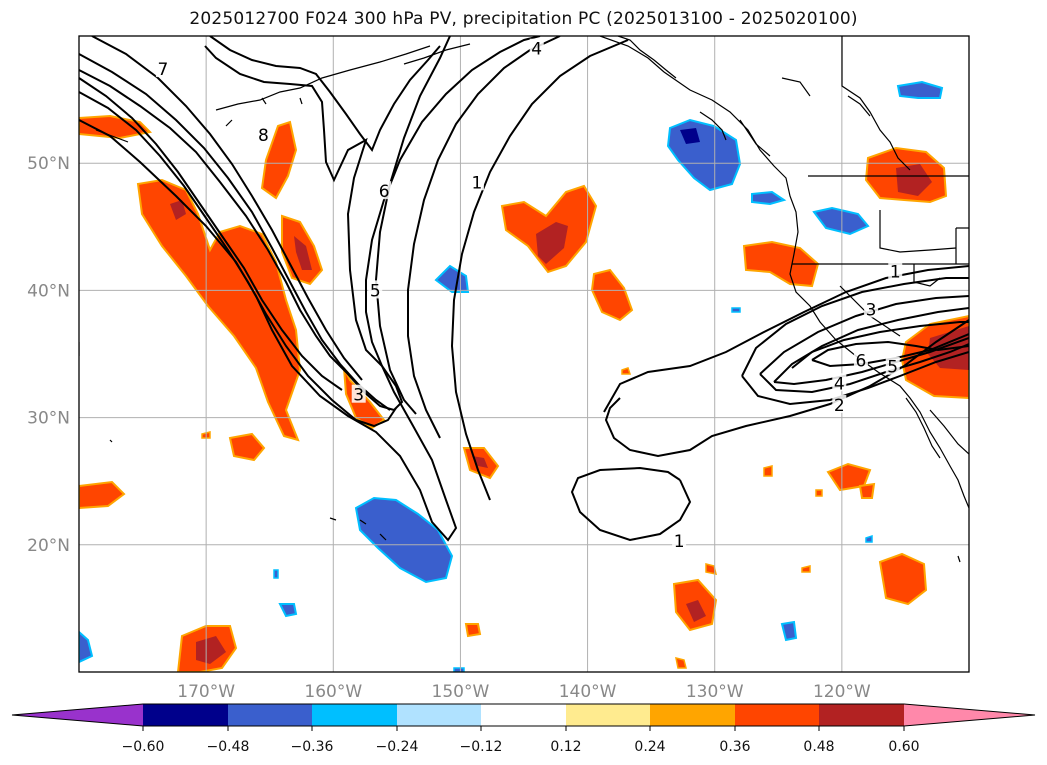 The width and height of the screenshot is (1047, 765). I want to click on contour-label: 7, so click(163, 70).